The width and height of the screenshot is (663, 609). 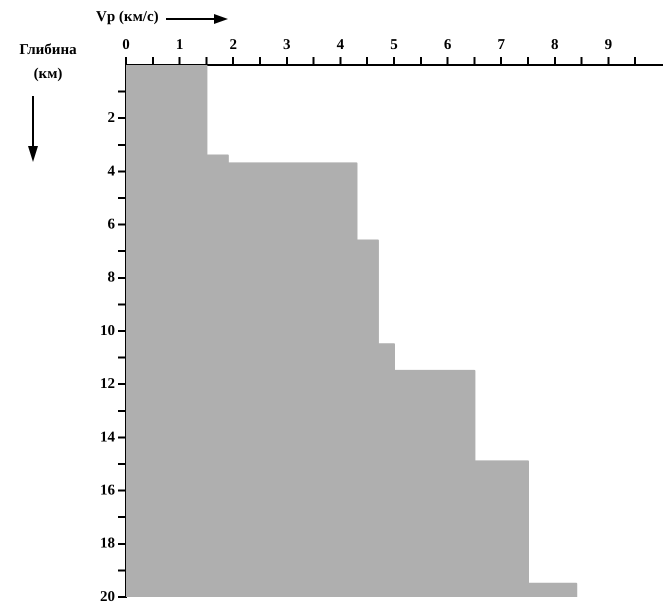 I want to click on y-tick-label: 2, so click(x=111, y=118).